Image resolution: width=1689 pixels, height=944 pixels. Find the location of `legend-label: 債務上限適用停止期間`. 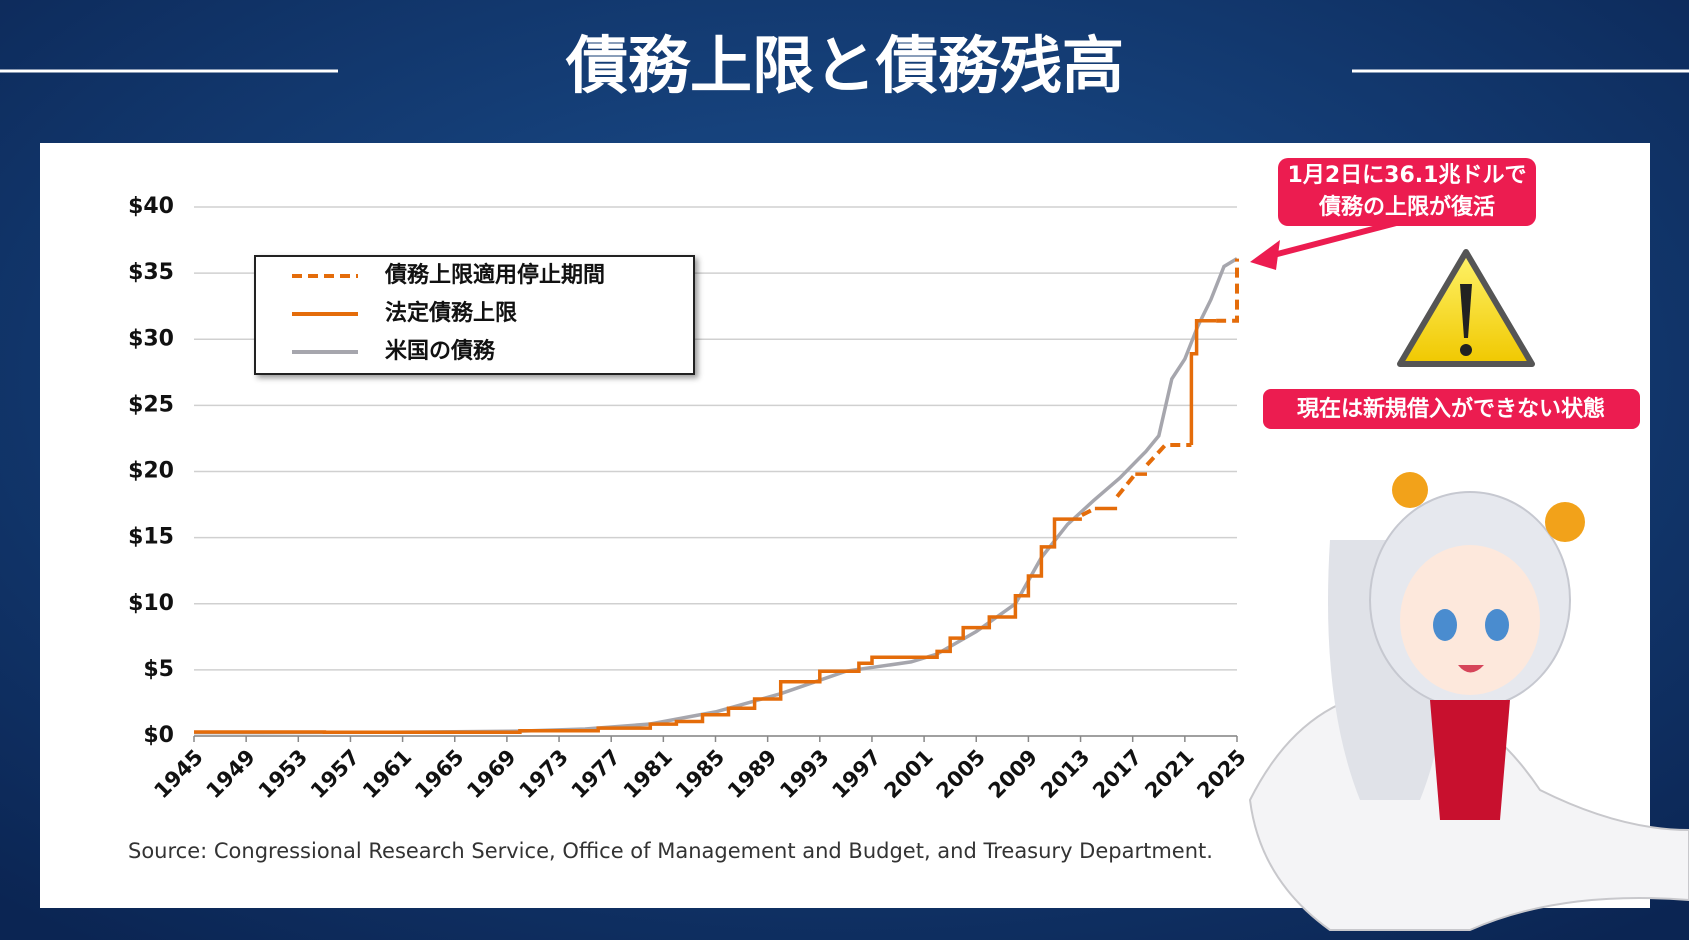

legend-label: 債務上限適用停止期間 is located at coordinates (494, 275).